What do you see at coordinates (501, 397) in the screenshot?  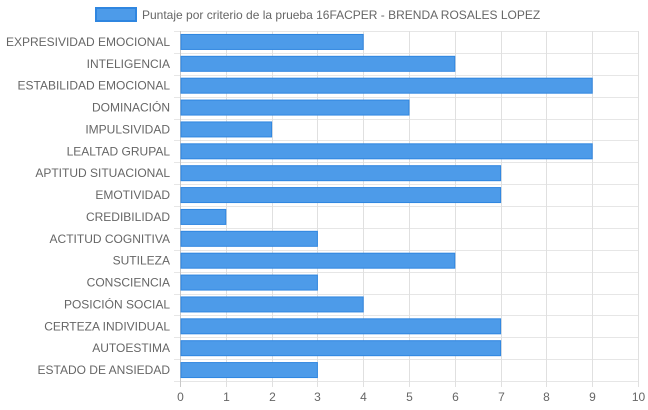 I see `x-tick-label: 7` at bounding box center [501, 397].